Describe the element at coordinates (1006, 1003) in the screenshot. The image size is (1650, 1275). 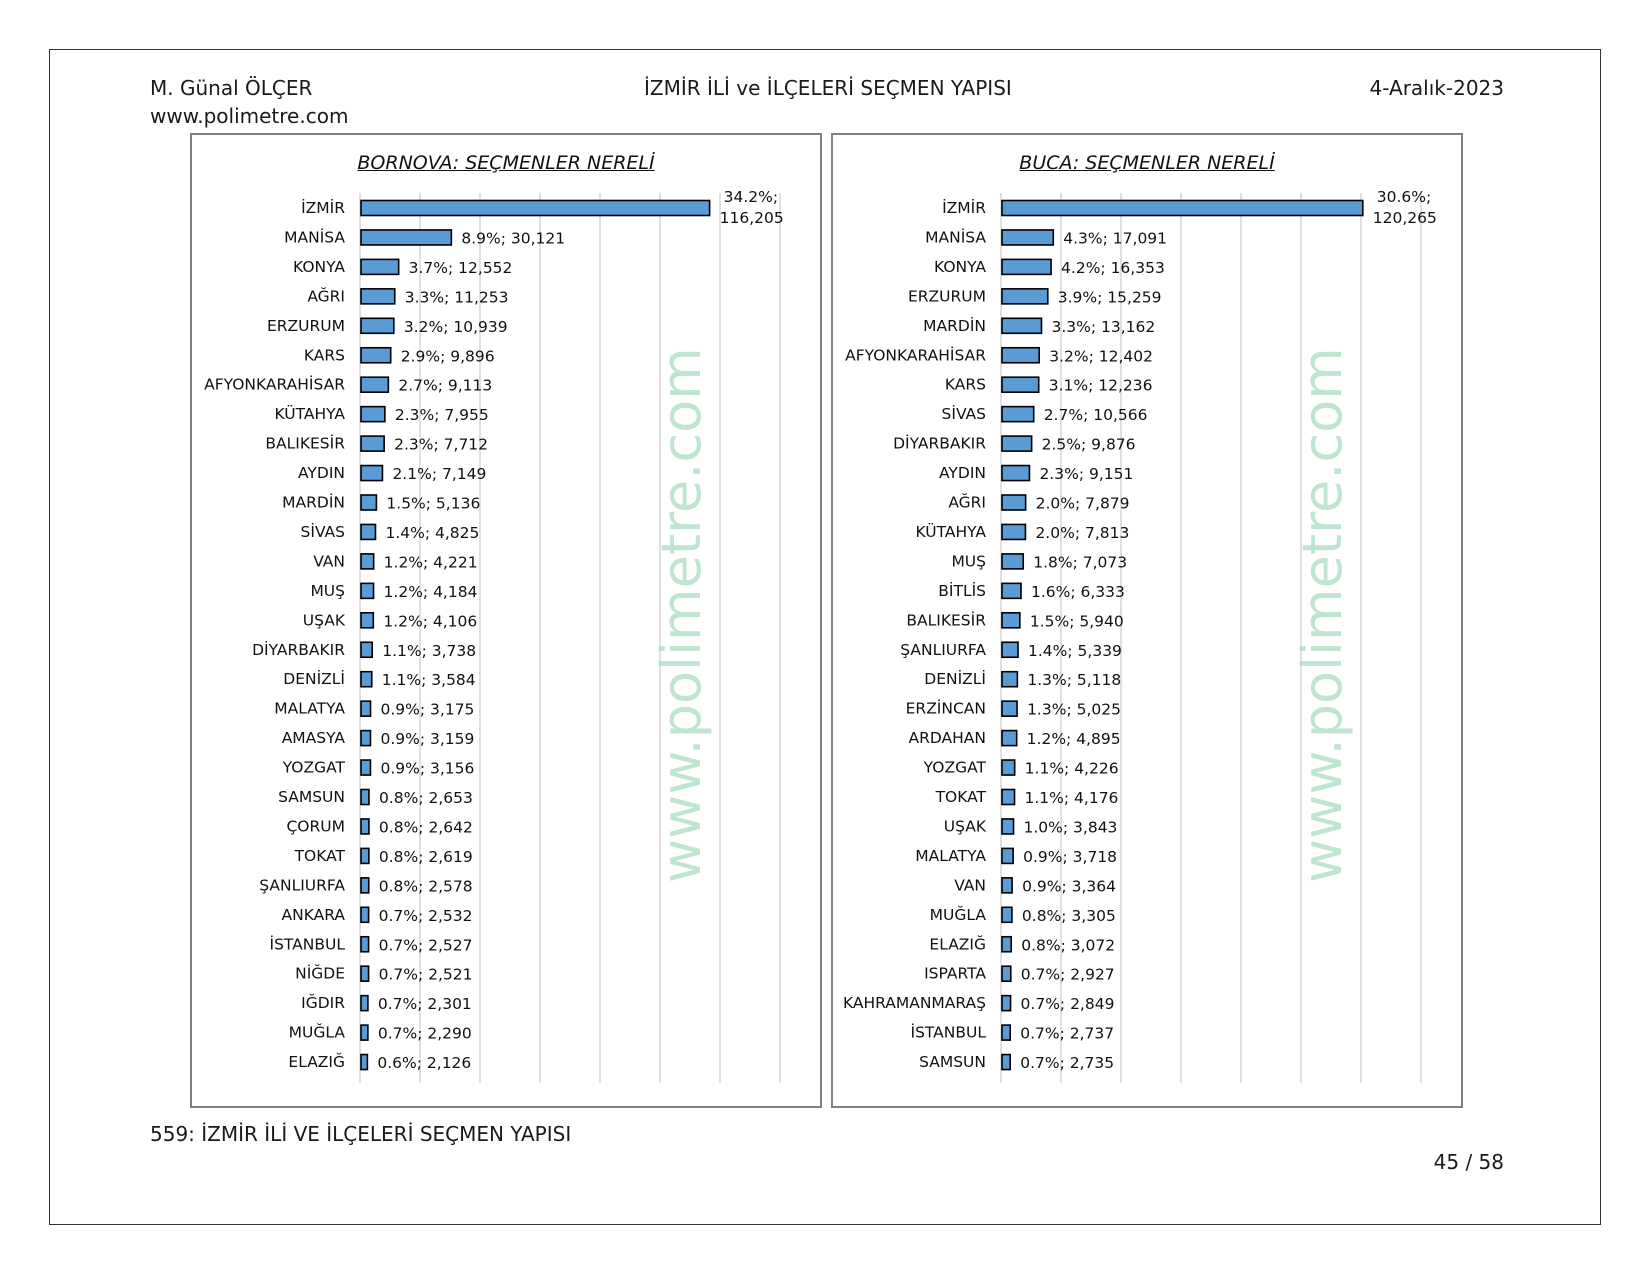
I see `buca-bar-kahramanmaras` at that location.